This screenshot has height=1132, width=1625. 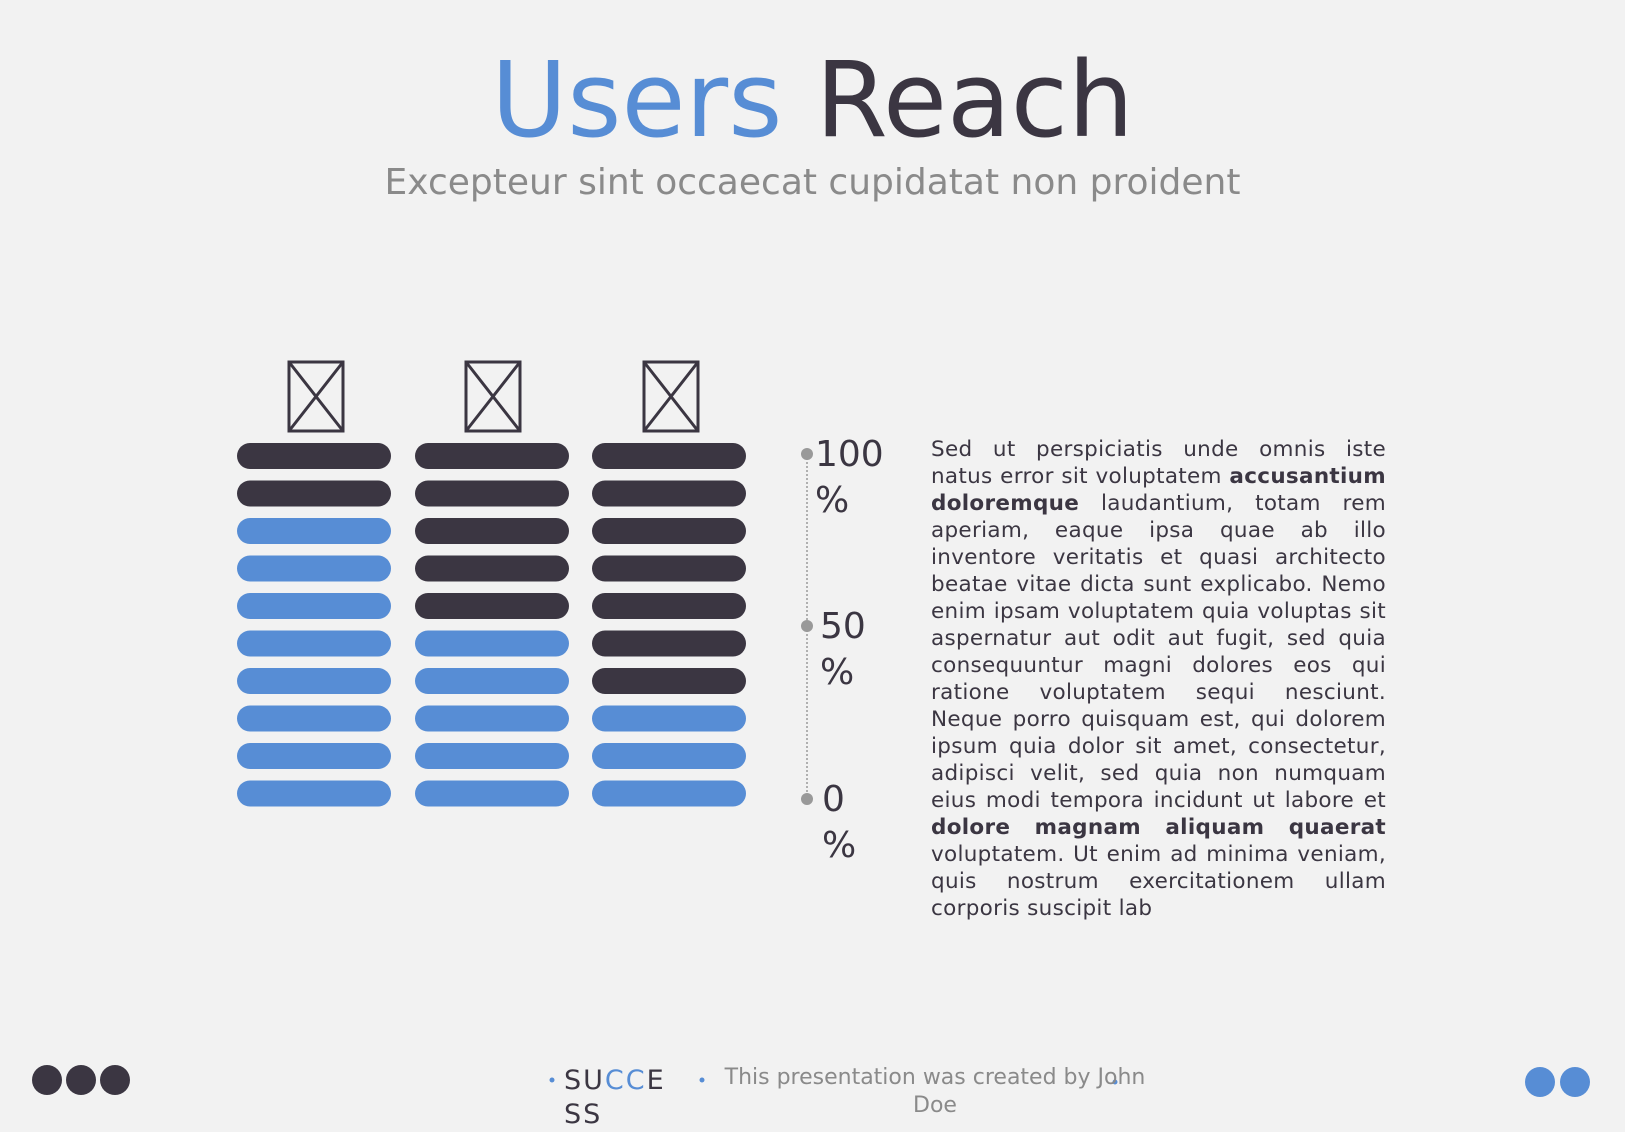 I want to click on logo-part: CC, so click(x=625, y=1080).